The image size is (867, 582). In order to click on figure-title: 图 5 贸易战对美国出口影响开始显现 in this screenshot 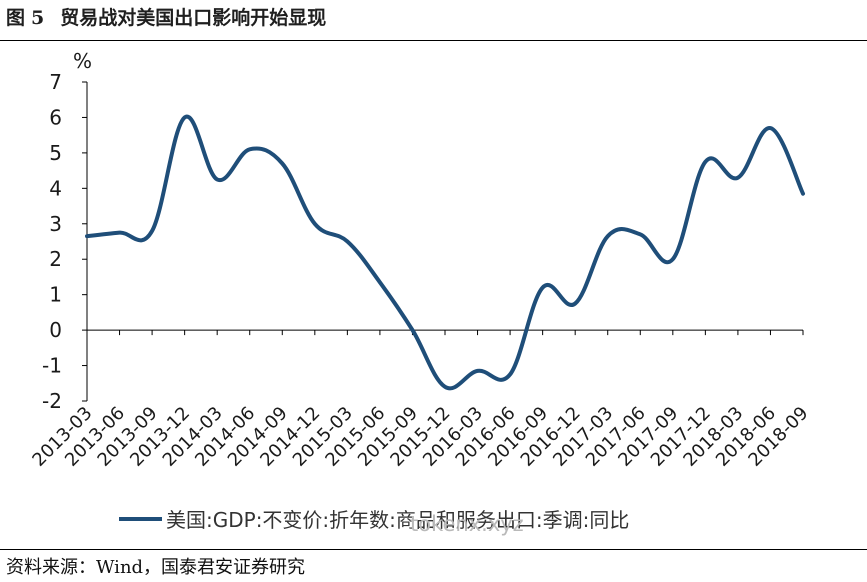, I will do `click(166, 16)`.